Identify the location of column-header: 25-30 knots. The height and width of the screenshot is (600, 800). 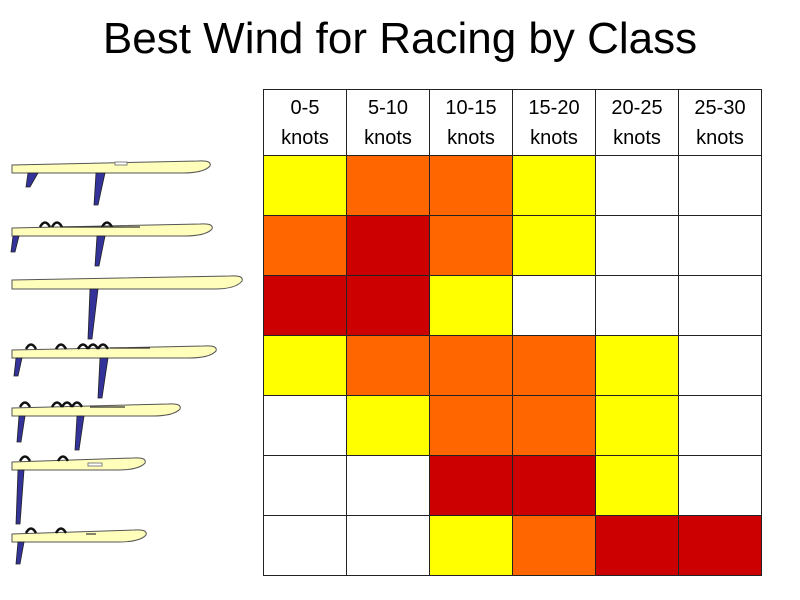
(720, 122).